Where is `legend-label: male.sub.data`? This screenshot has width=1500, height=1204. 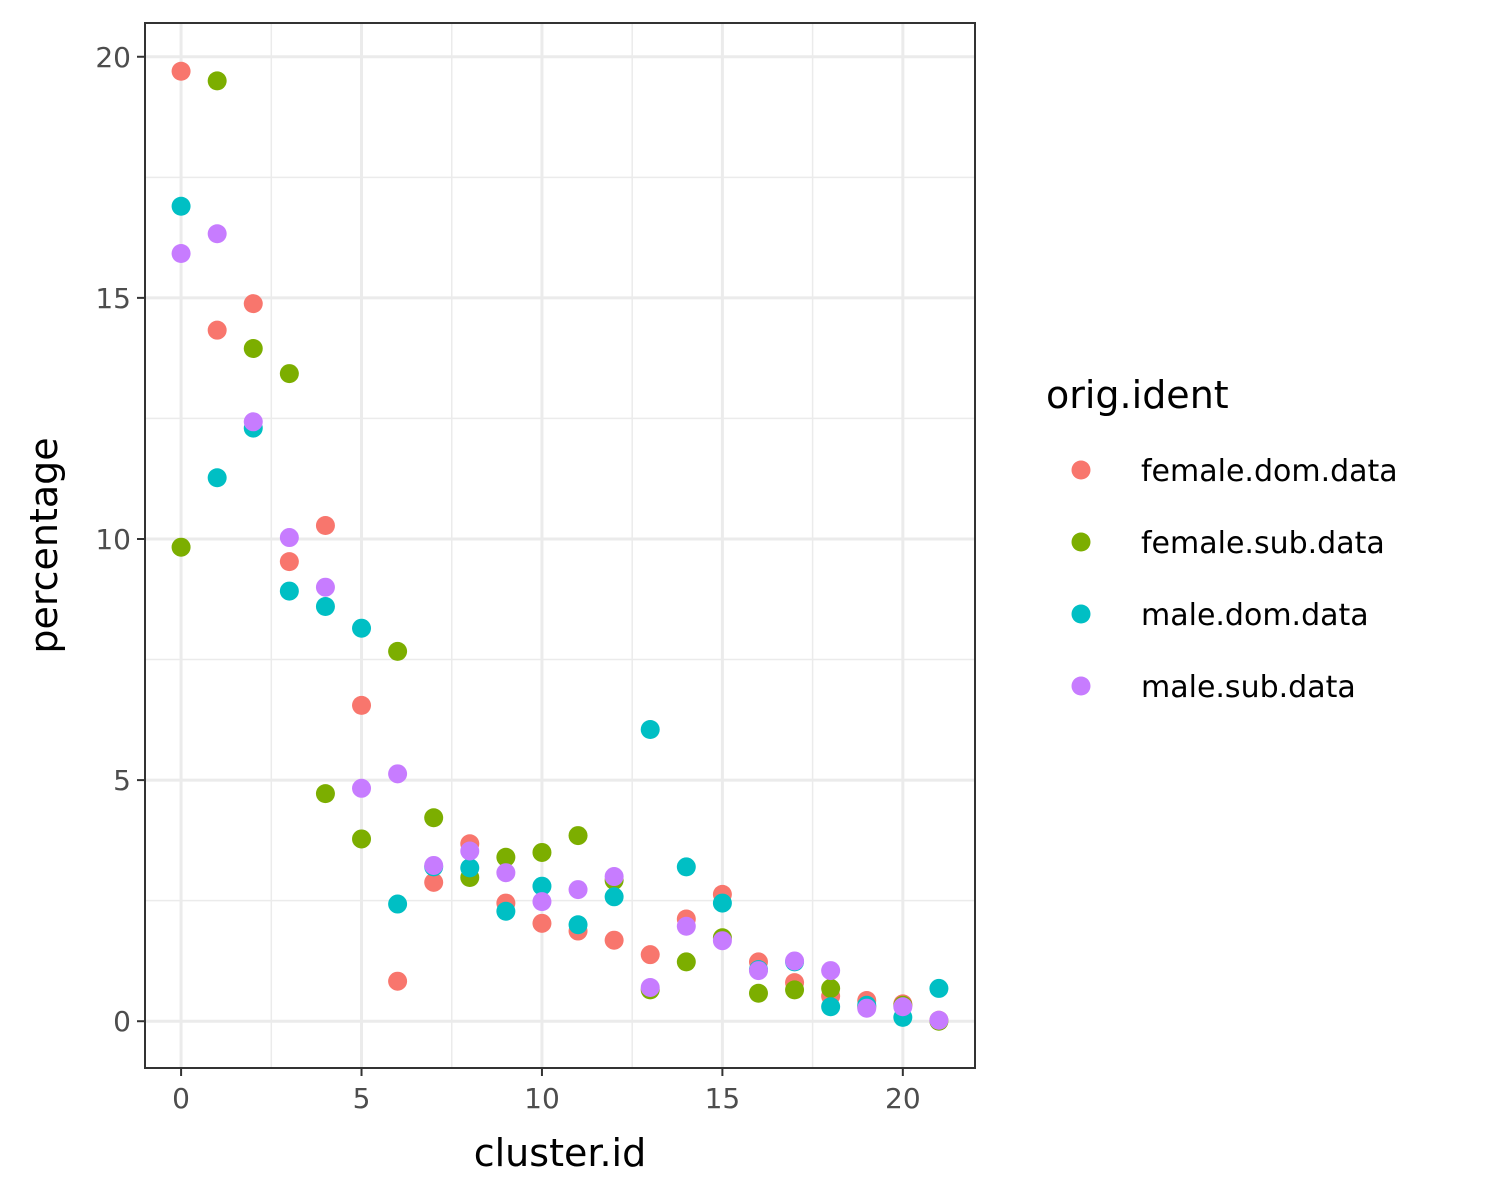
legend-label: male.sub.data is located at coordinates (1248, 687).